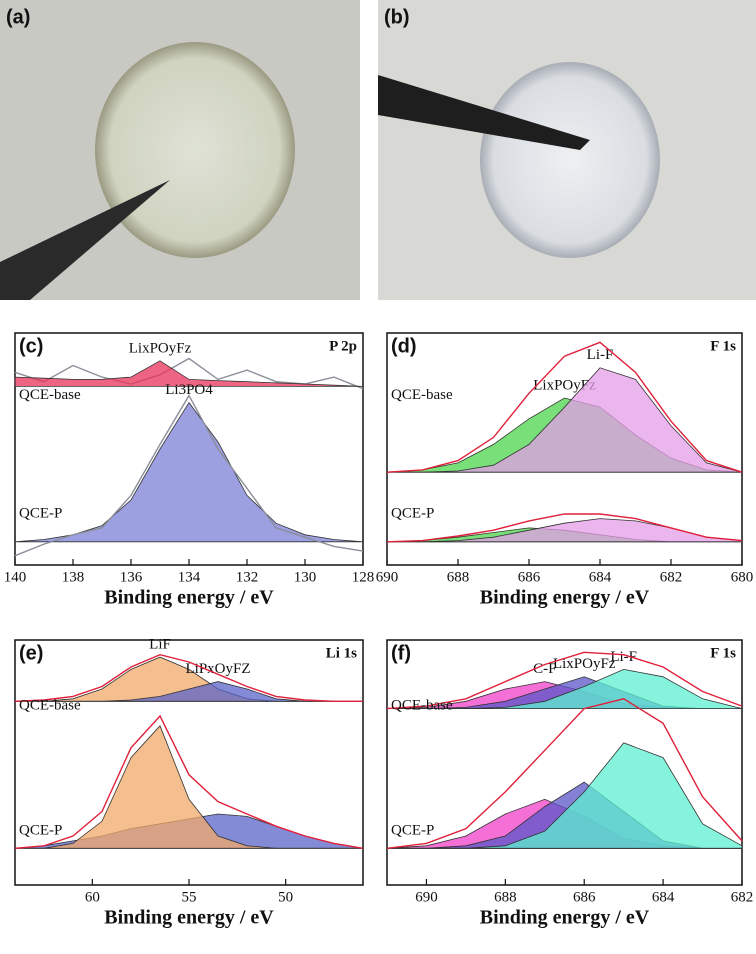 This screenshot has height=954, width=756. I want to click on x-tick-label: 132, so click(247, 577).